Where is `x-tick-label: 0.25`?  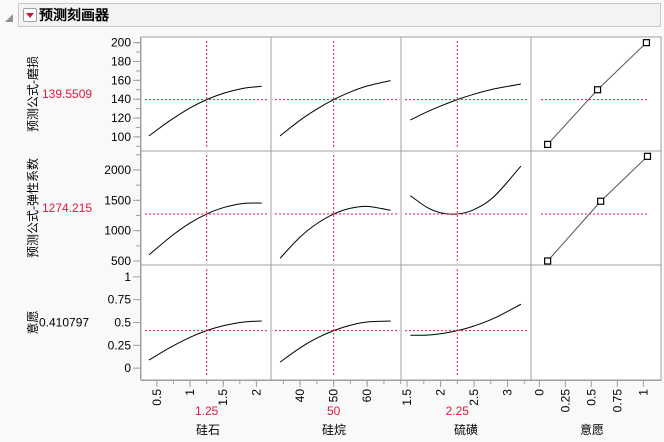
x-tick-label: 0.25 is located at coordinates (565, 401).